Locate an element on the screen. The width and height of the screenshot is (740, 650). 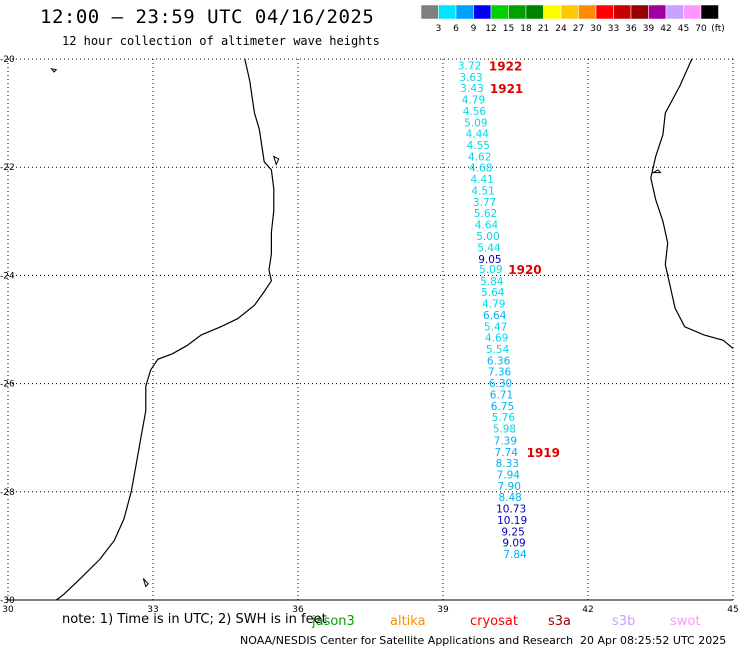
legend-tick-label: 21 is located at coordinates (543, 29).